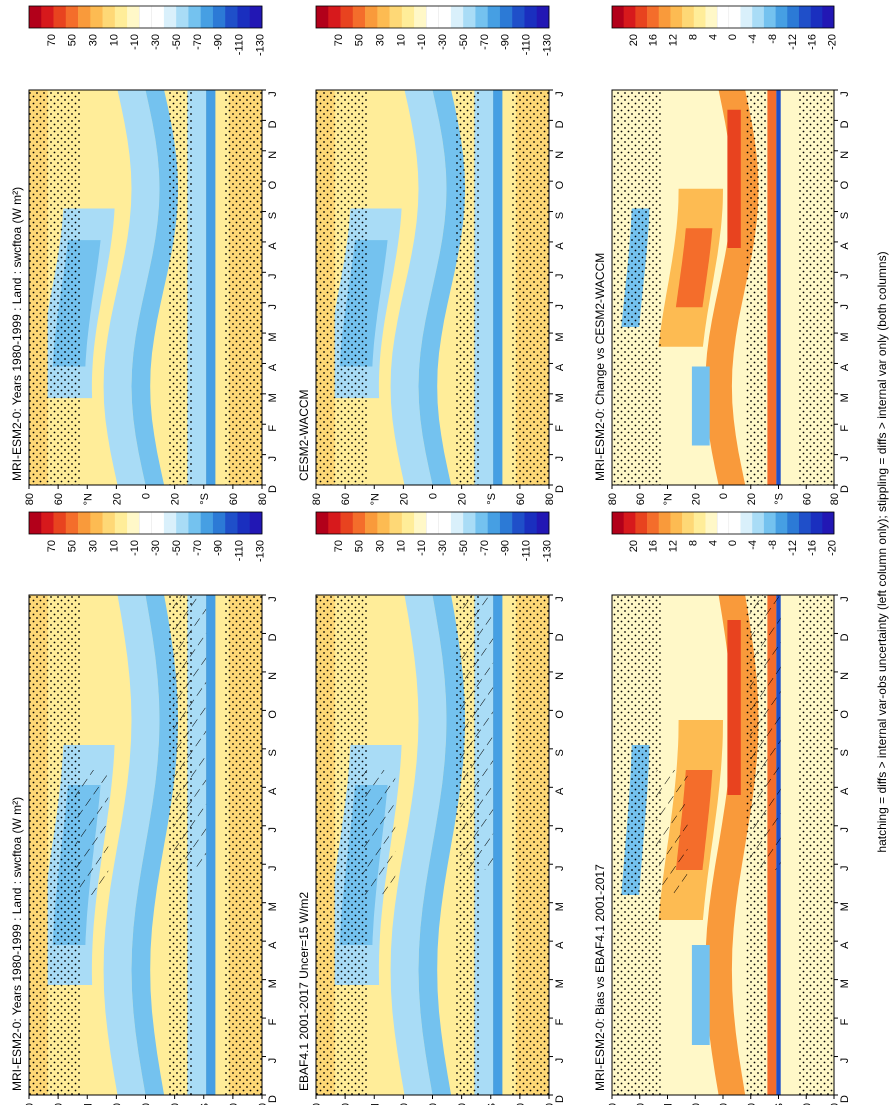 This screenshot has width=895, height=1105. What do you see at coordinates (492, 499) in the screenshot?
I see `lat-tick-label: °S` at bounding box center [492, 499].